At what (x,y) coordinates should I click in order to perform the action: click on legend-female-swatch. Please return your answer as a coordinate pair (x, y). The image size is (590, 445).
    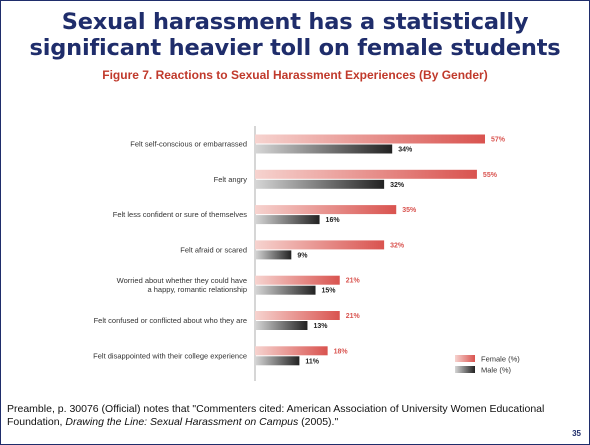
    Looking at the image, I should click on (465, 358).